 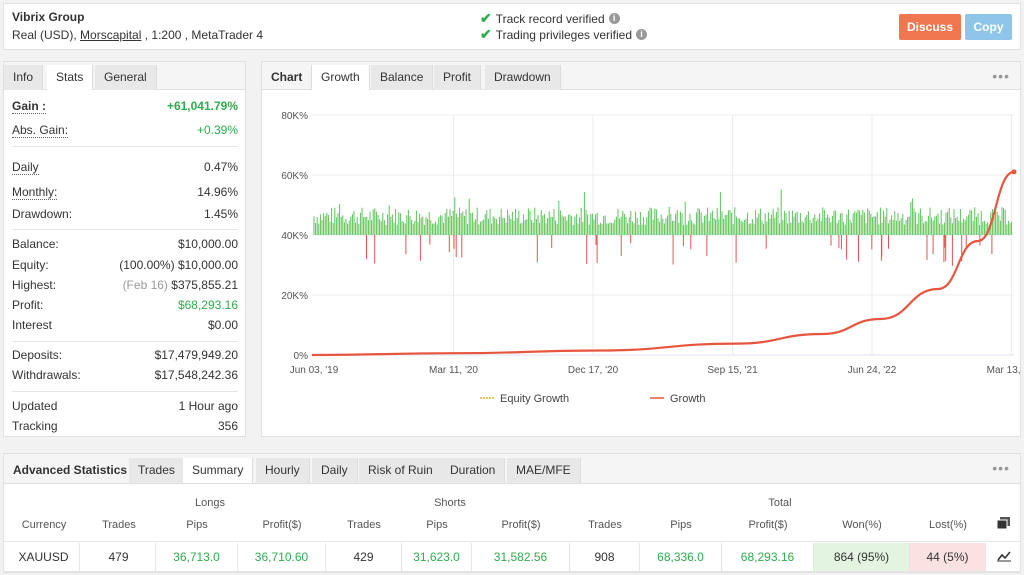 I want to click on stats-tabs: Info Stats General, so click(x=124, y=76).